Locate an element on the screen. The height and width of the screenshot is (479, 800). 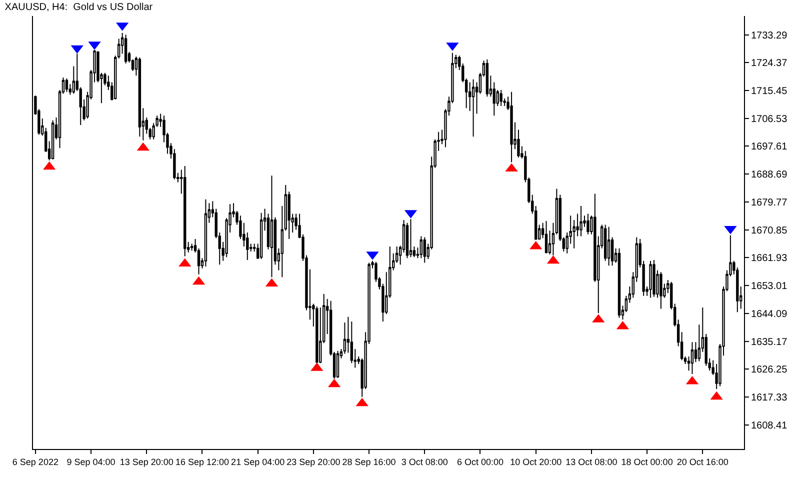
y-tick-label: 1644.09 is located at coordinates (769, 314).